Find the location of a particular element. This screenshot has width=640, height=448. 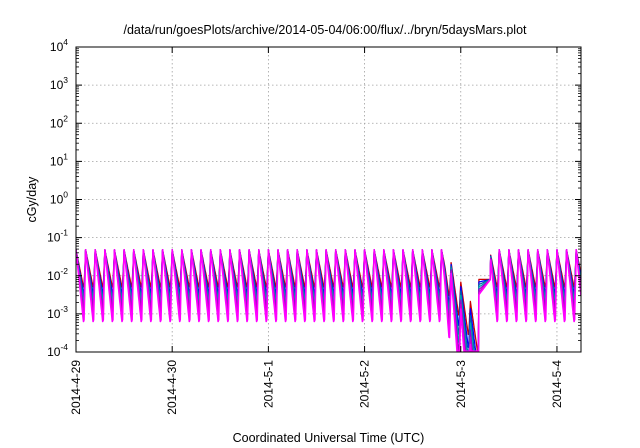

x-tick-label: 2014-4-30 is located at coordinates (172, 387).